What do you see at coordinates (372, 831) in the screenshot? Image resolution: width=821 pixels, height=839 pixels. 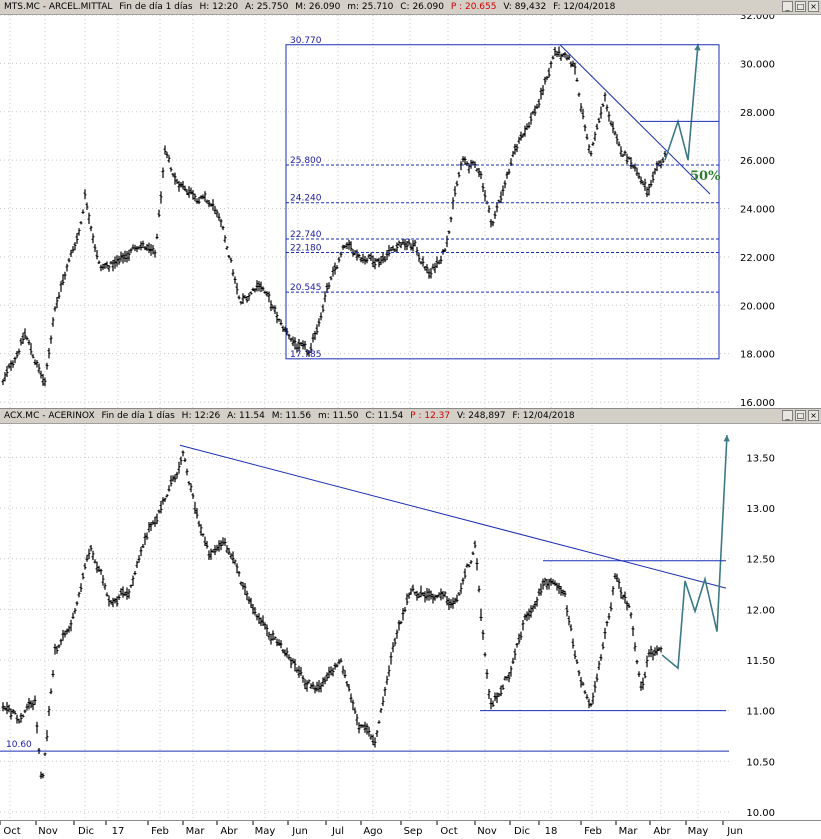 I see `x-tick-label: Ago` at bounding box center [372, 831].